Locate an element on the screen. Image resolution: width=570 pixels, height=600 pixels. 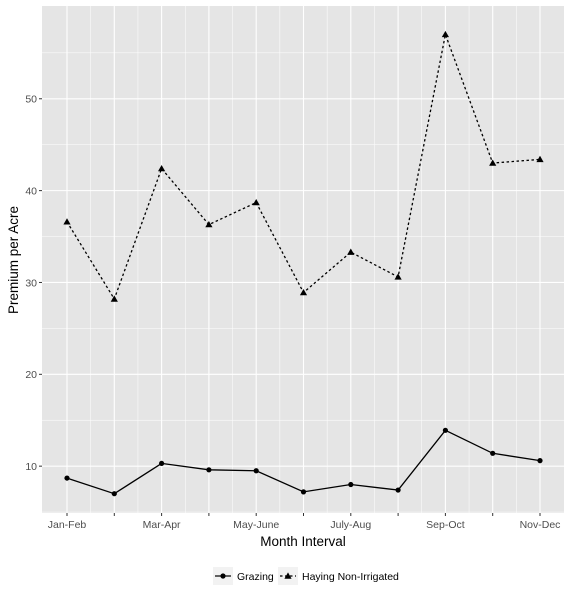
x-tick-label: Jan-Feb is located at coordinates (67, 525).